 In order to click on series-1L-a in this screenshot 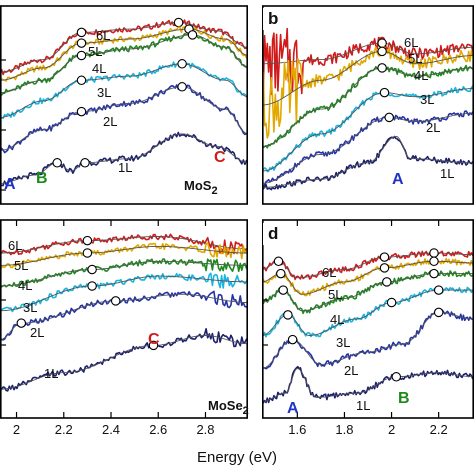, I will do `click(124, 159)`.